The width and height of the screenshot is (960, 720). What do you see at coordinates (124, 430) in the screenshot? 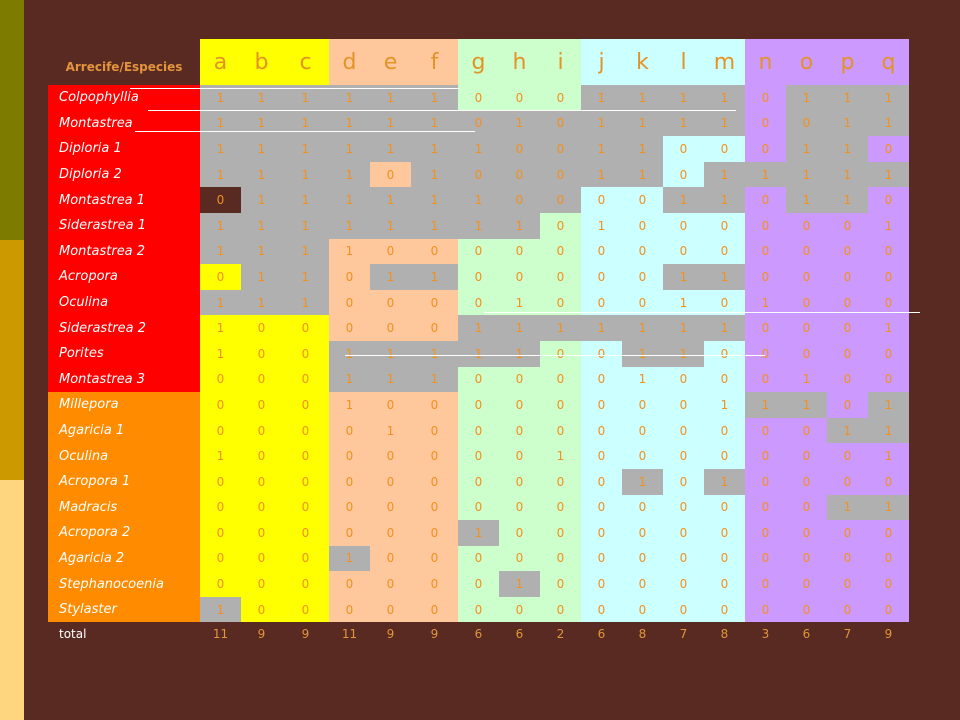
I see `row-label: Agaricia 1` at bounding box center [124, 430].